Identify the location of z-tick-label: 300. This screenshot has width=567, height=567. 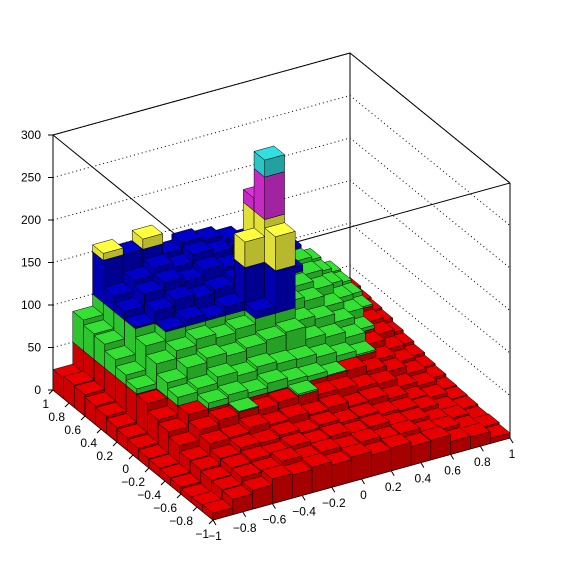
(31, 135).